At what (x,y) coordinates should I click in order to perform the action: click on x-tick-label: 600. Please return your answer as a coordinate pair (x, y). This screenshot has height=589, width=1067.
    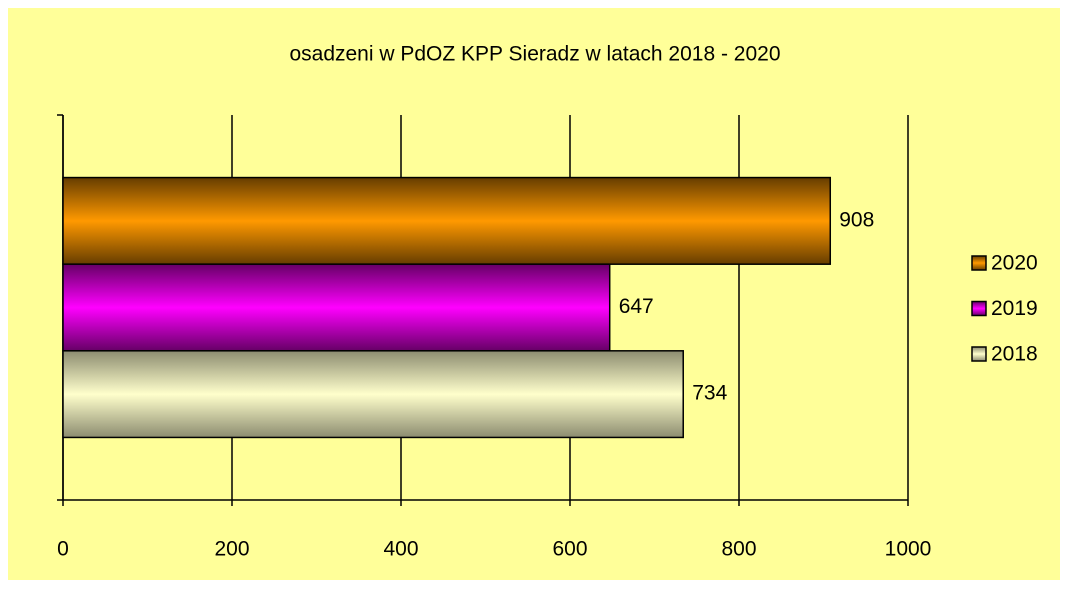
    Looking at the image, I should click on (569, 549).